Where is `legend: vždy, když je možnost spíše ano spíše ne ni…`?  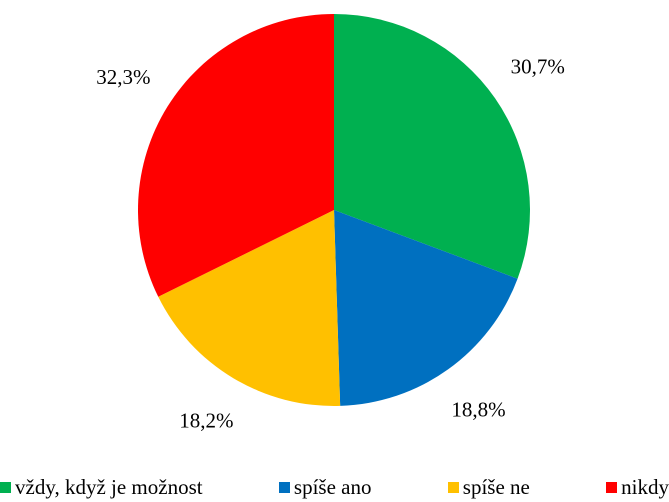
legend: vždy, když je možnost spíše ano spíše ne ni… is located at coordinates (334, 487).